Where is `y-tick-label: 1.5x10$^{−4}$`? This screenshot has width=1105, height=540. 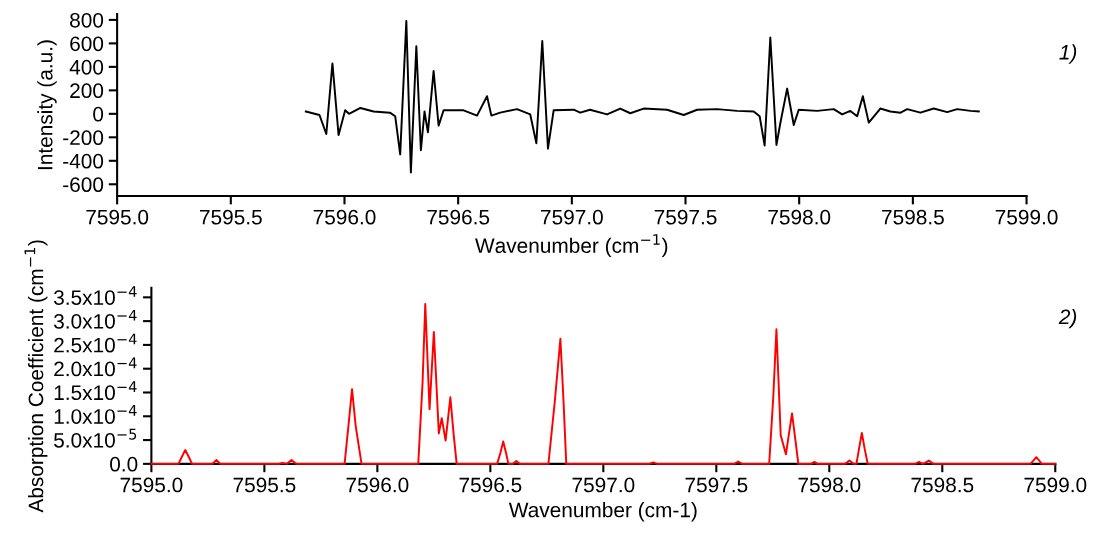
y-tick-label: 1.5x10$^{−4}$ is located at coordinates (95, 391).